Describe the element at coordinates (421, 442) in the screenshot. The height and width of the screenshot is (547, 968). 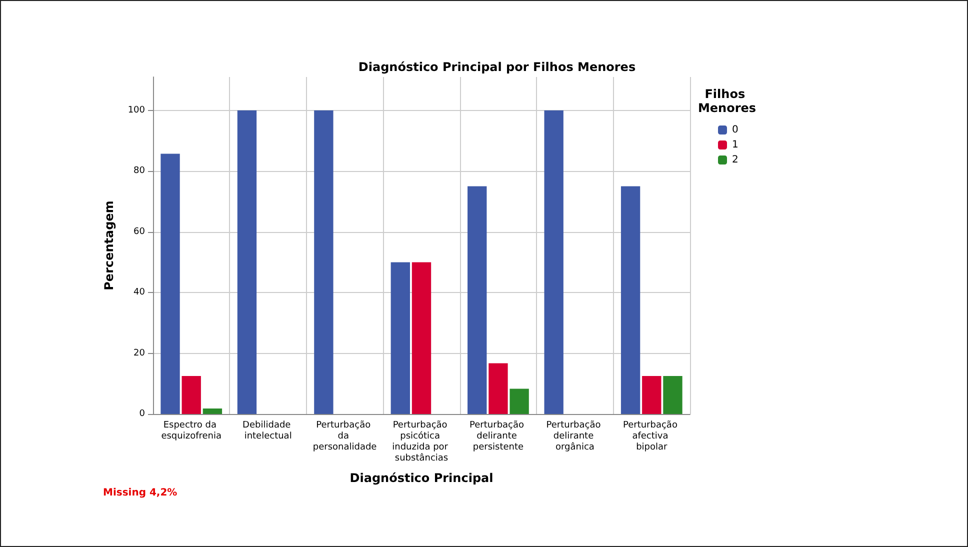
I see `x-tick-label: Perturbação psicótica induzida por substâncias` at that location.